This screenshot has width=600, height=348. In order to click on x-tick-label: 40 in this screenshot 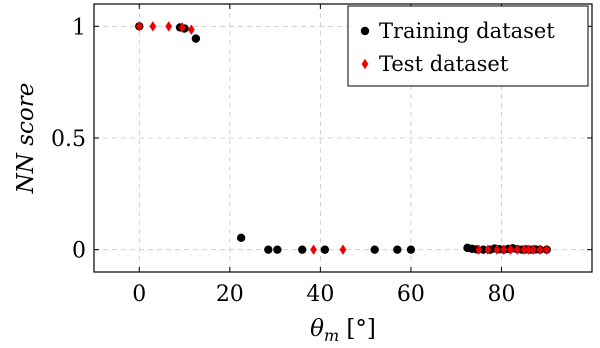, I will do `click(320, 294)`.